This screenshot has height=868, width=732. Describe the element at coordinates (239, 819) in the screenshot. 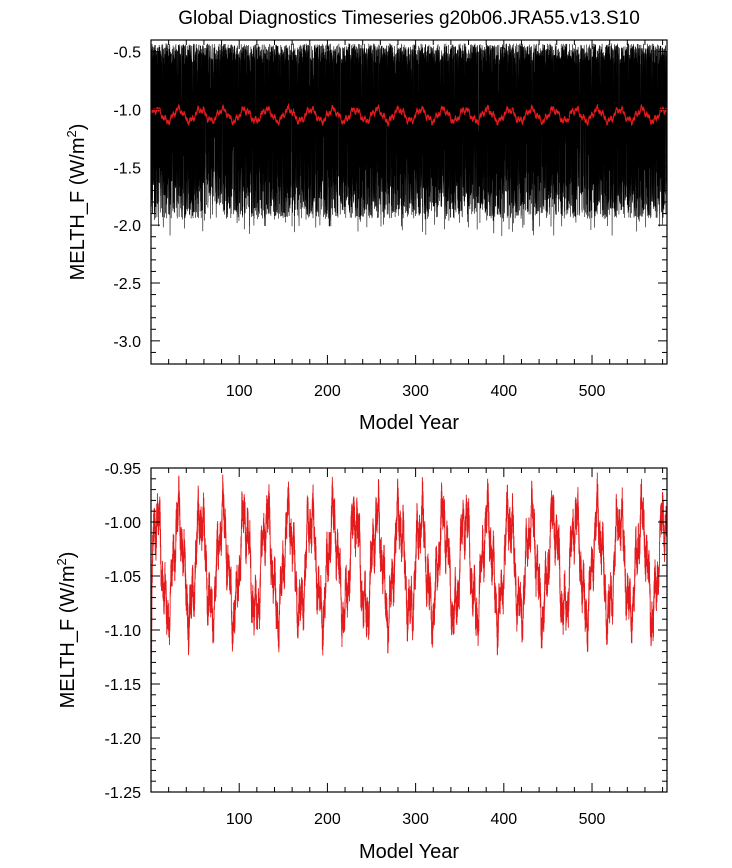

I see `bottom-x-tick-label: 100` at that location.